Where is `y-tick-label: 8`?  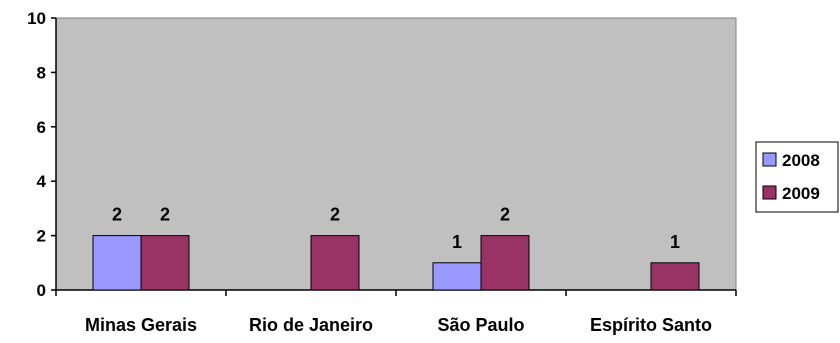 y-tick-label: 8 is located at coordinates (41, 72).